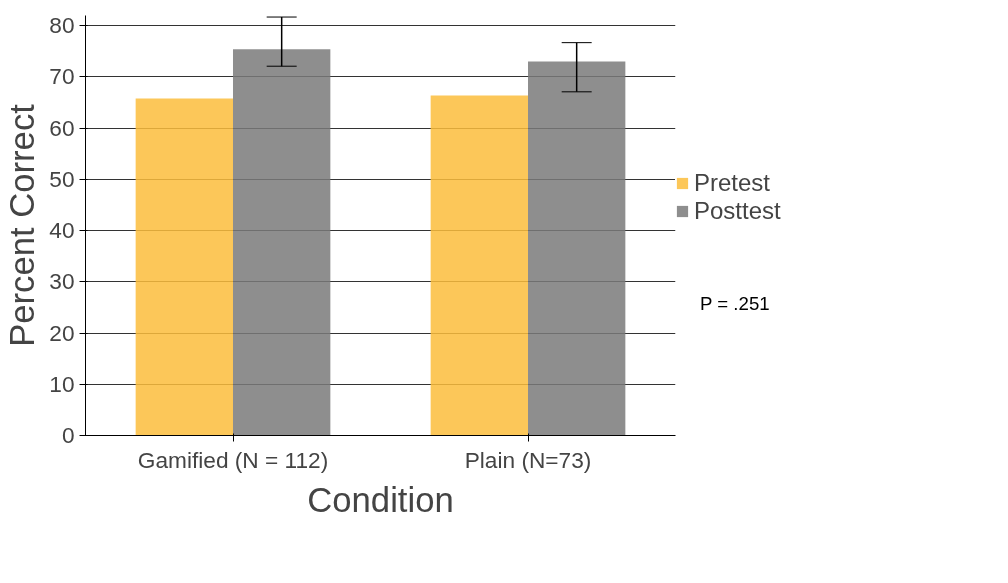  I want to click on y-tick-label: 60, so click(62, 127).